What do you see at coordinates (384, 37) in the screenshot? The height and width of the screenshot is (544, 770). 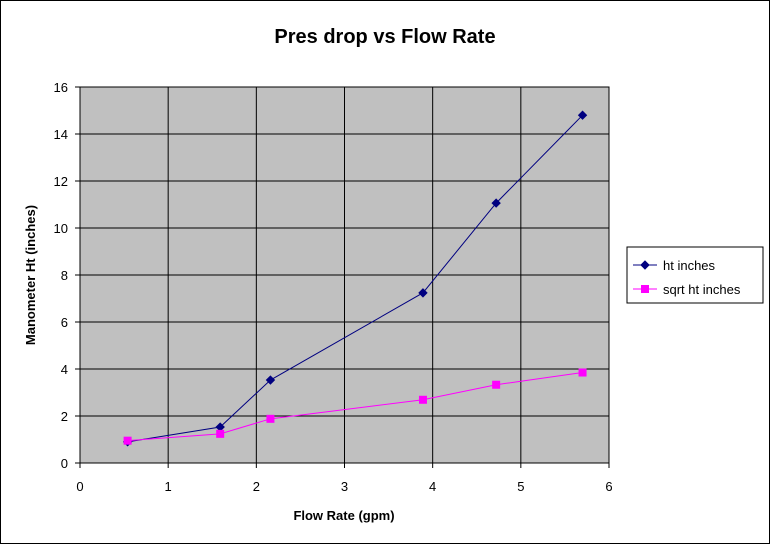 I see `chart-title: Pres drop vs Flow Rate` at bounding box center [384, 37].